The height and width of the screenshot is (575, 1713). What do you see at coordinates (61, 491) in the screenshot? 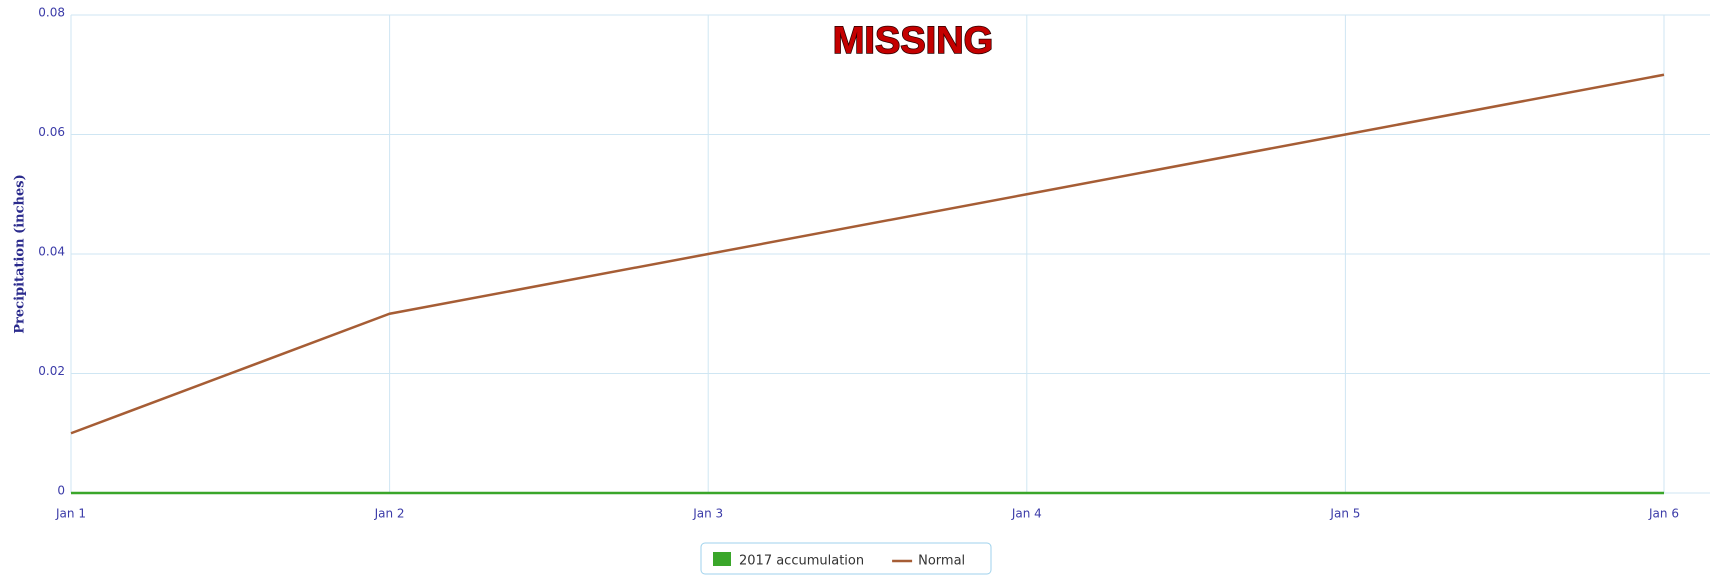
I see `y-tick-label: 0` at bounding box center [61, 491].